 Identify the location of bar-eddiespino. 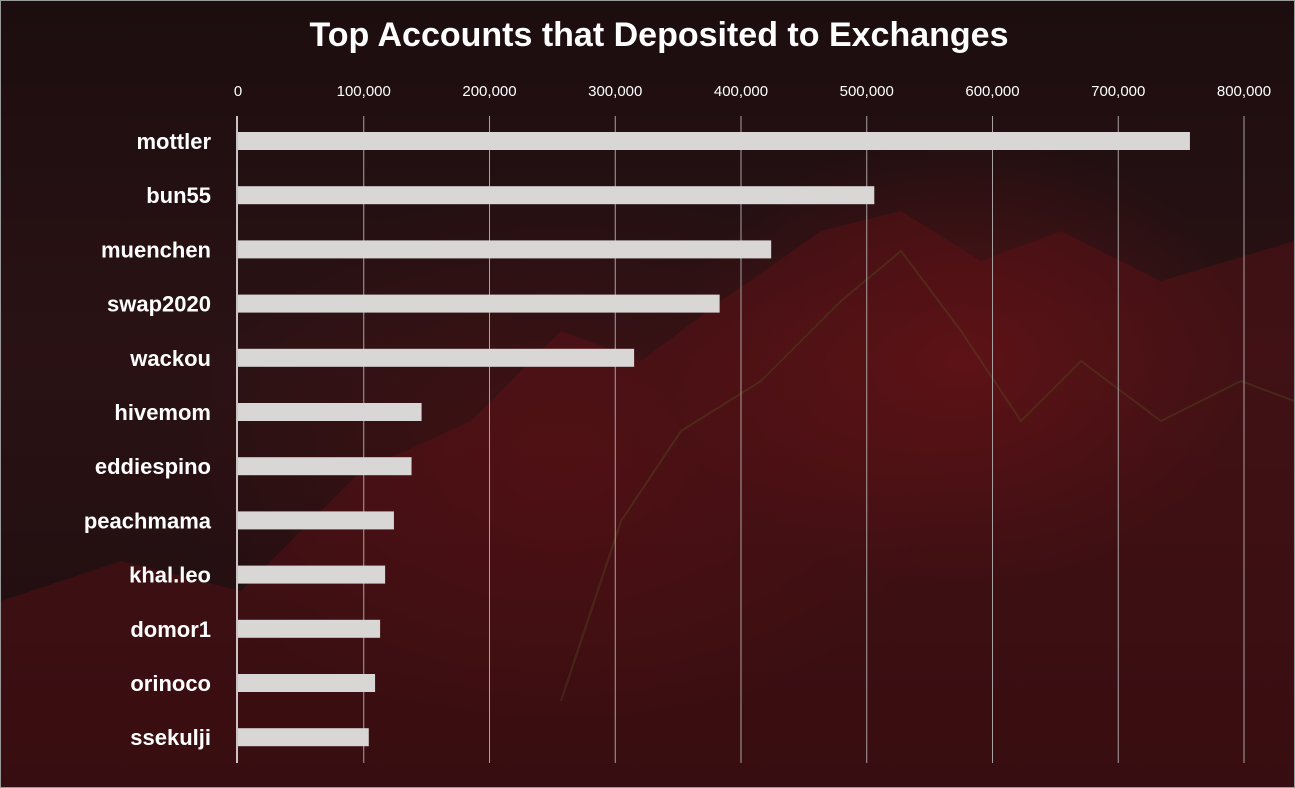
(325, 466).